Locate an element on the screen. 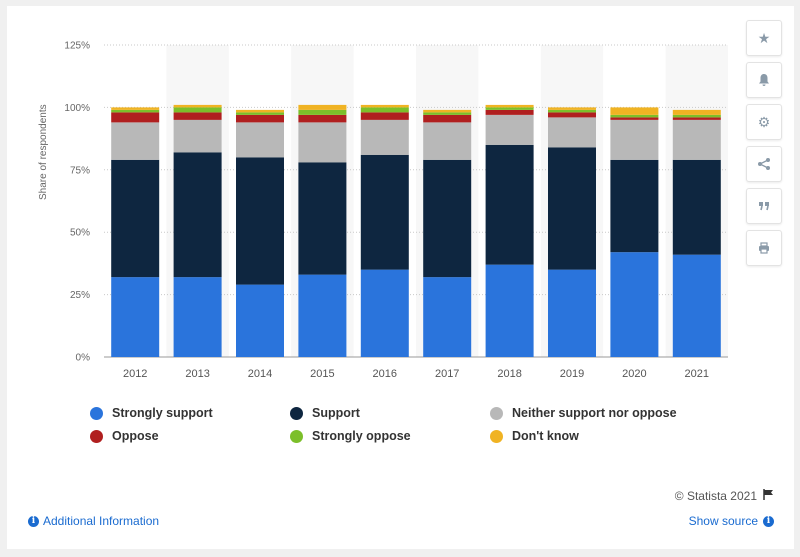 The image size is (800, 557). legend-label: Neither support nor oppose is located at coordinates (594, 413).